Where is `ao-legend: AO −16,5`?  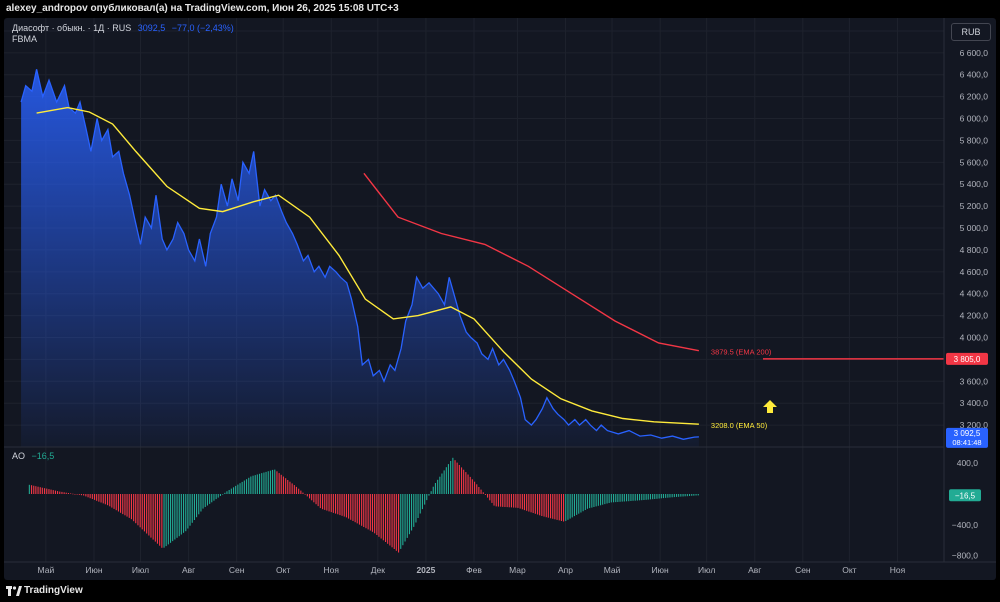
ao-legend: AO −16,5 is located at coordinates (33, 456).